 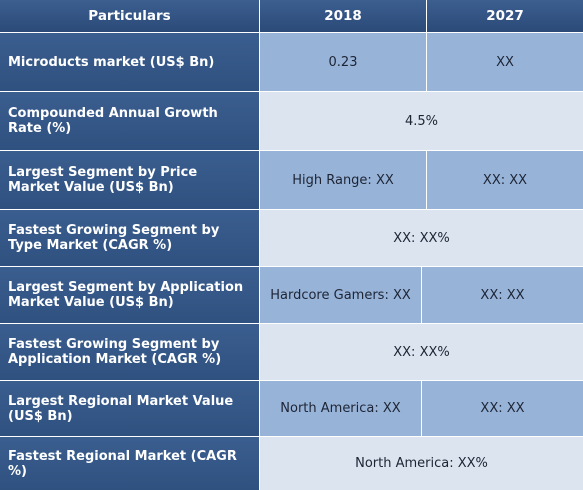 What do you see at coordinates (129, 16) in the screenshot?
I see `header-particulars: Particulars` at bounding box center [129, 16].